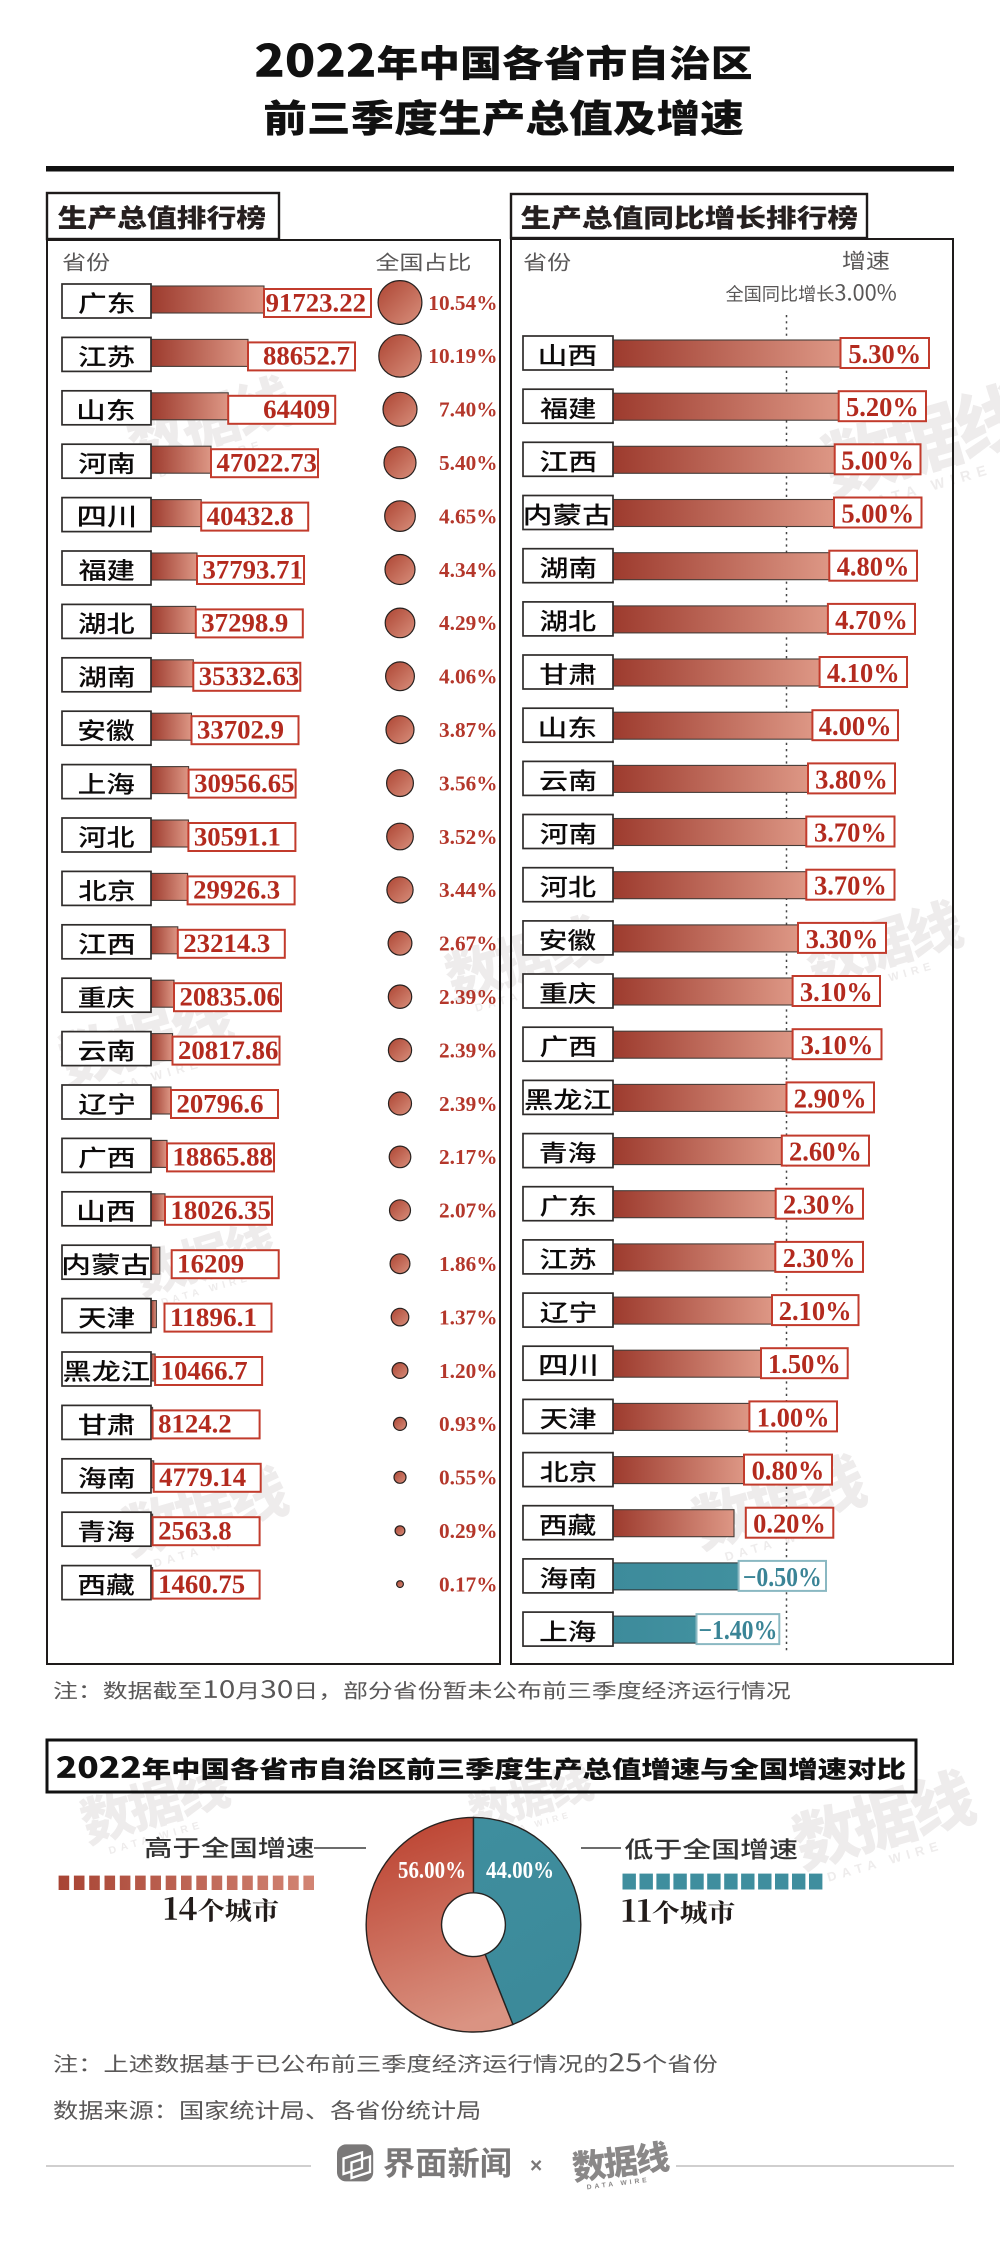  I want to click on svg-text: 0.17%, so click(468, 1584).